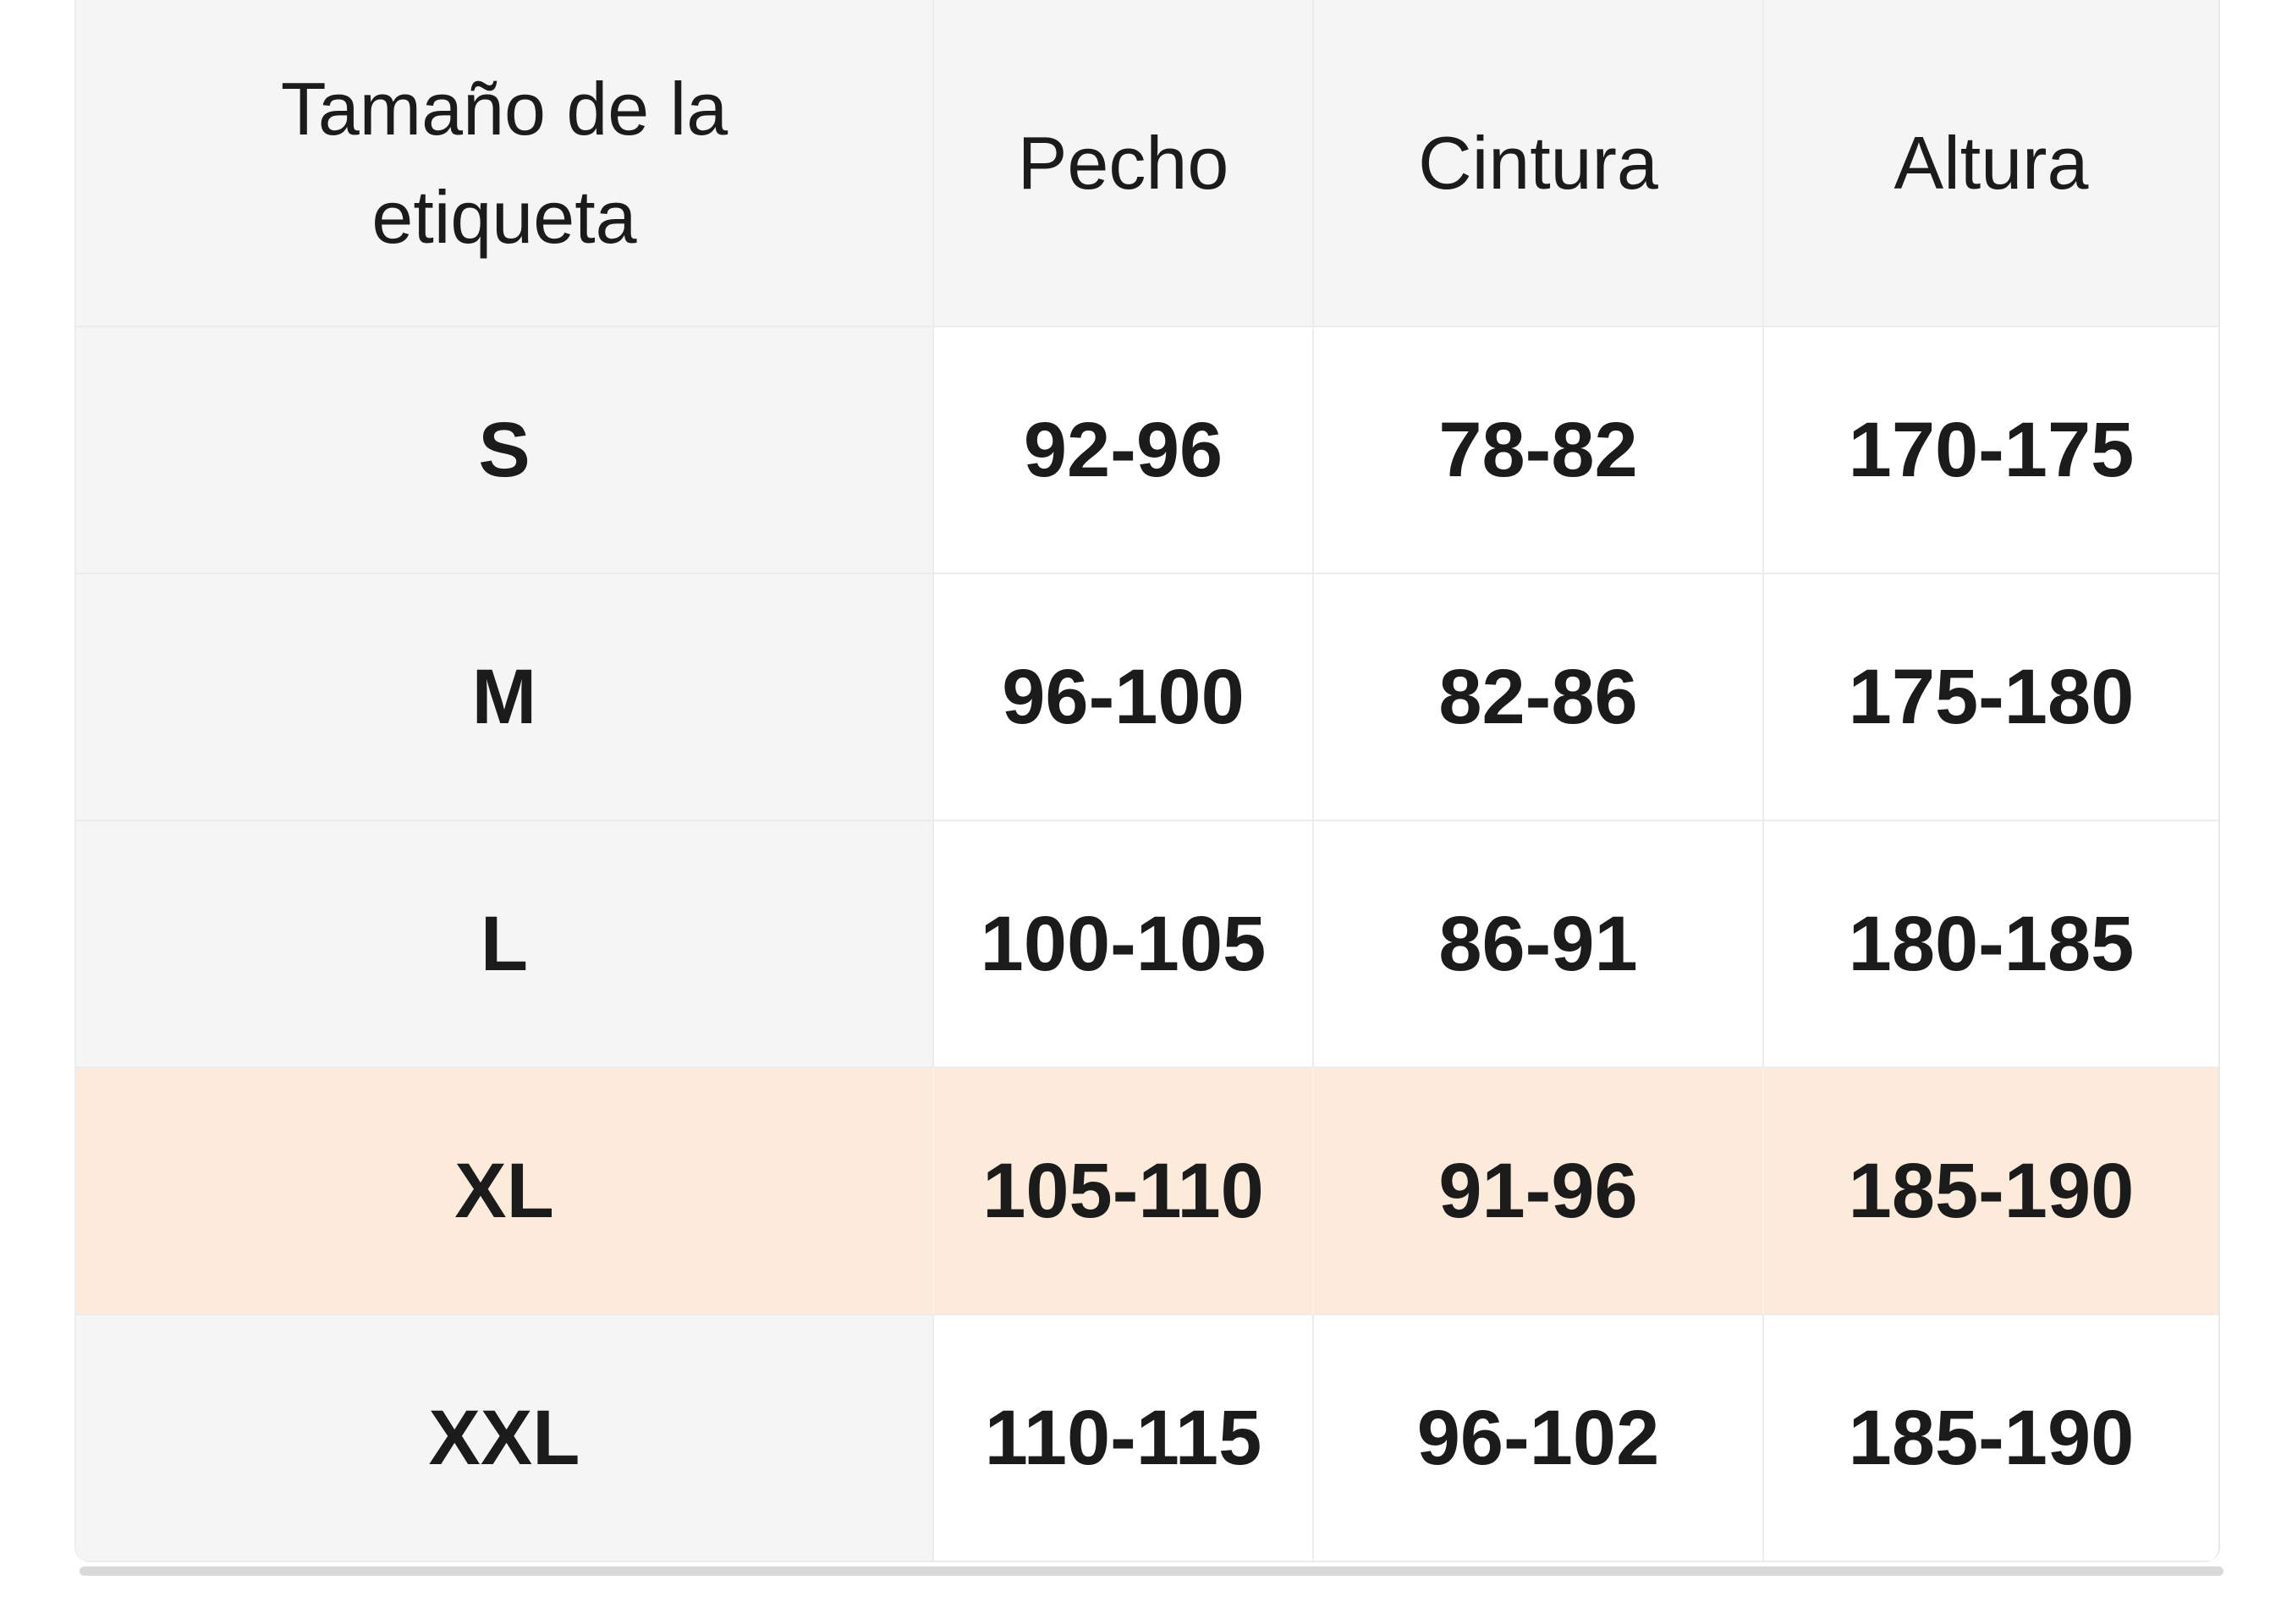 The height and width of the screenshot is (1624, 2281). I want to click on column-header-pecho-text: Pecho, so click(1123, 163).